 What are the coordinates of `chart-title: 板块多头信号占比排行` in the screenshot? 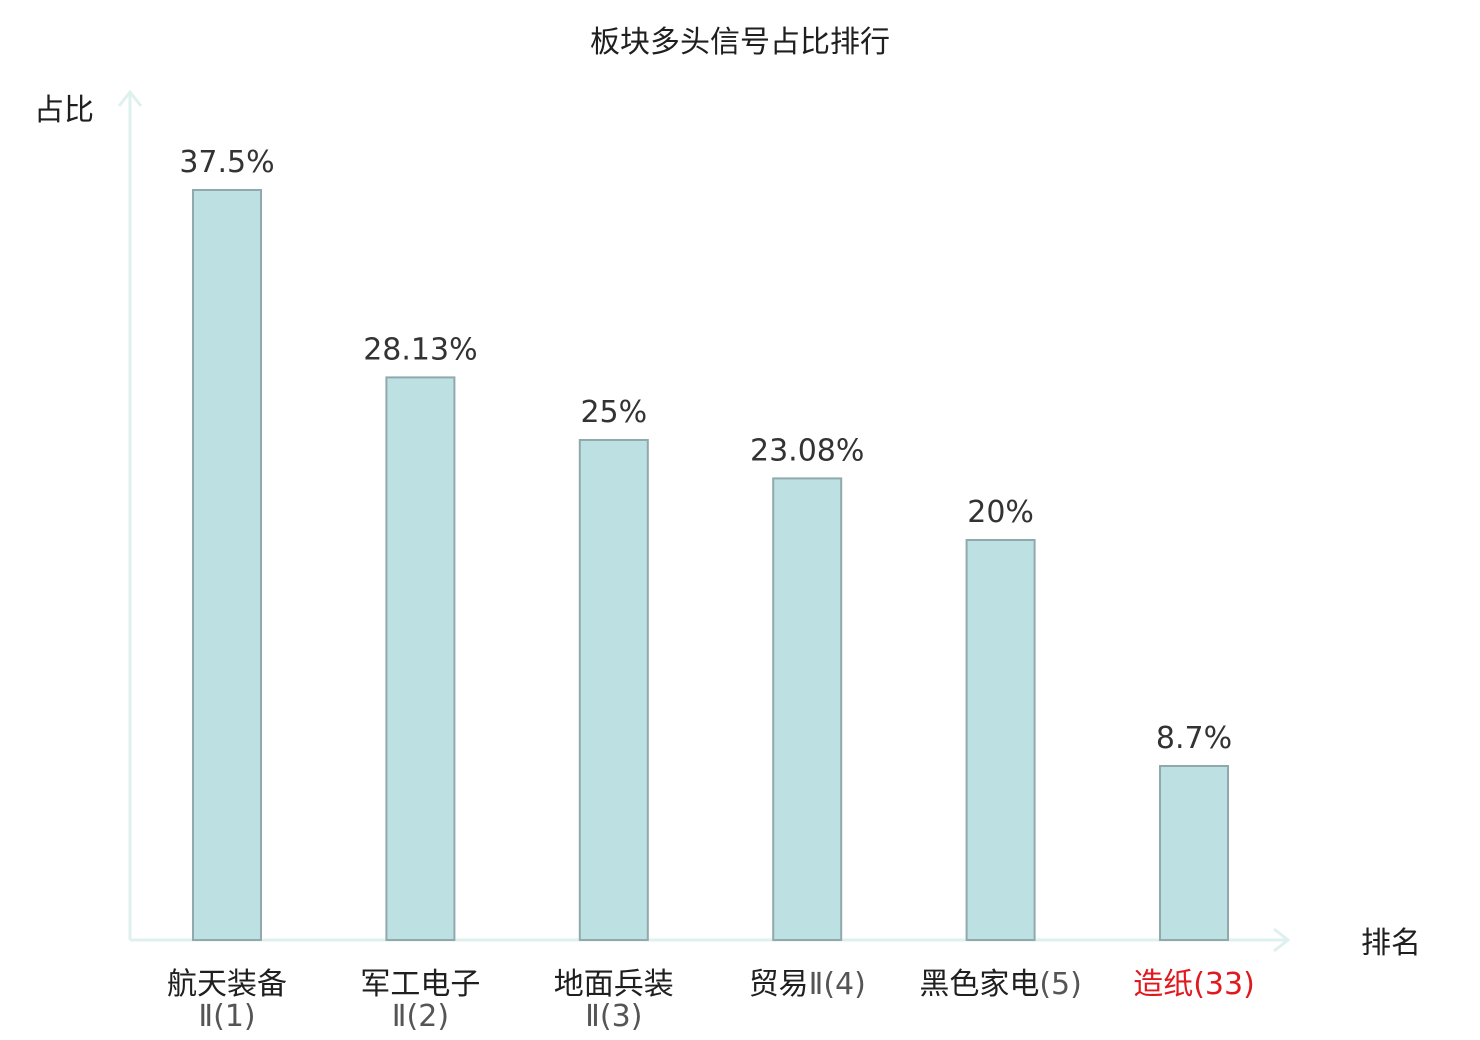 It's located at (740, 42).